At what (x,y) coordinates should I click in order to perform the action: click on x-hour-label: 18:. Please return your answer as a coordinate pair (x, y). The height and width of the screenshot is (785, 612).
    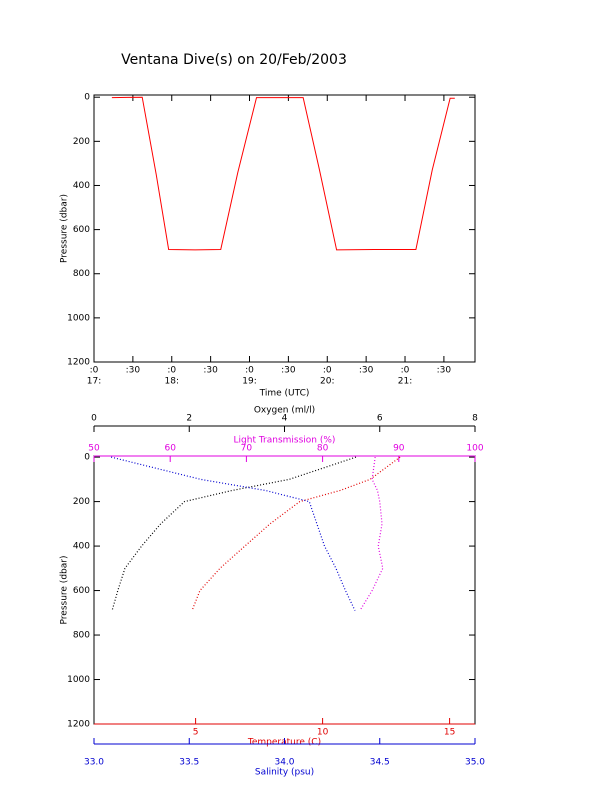
    Looking at the image, I should click on (172, 382).